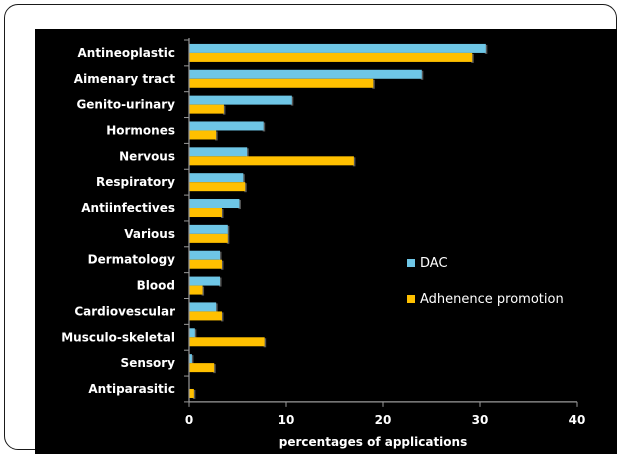 The image size is (625, 454). What do you see at coordinates (140, 130) in the screenshot?
I see `category-label: Hormones` at bounding box center [140, 130].